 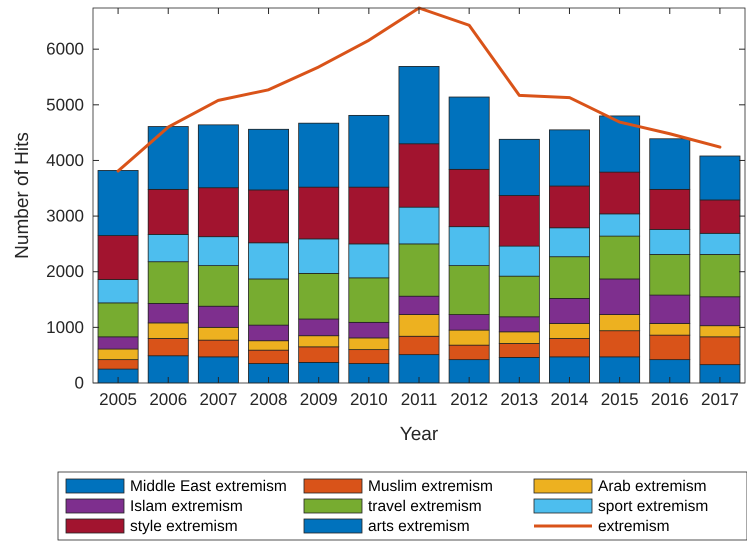 What do you see at coordinates (65, 216) in the screenshot?
I see `y-tick-label: 3000` at bounding box center [65, 216].